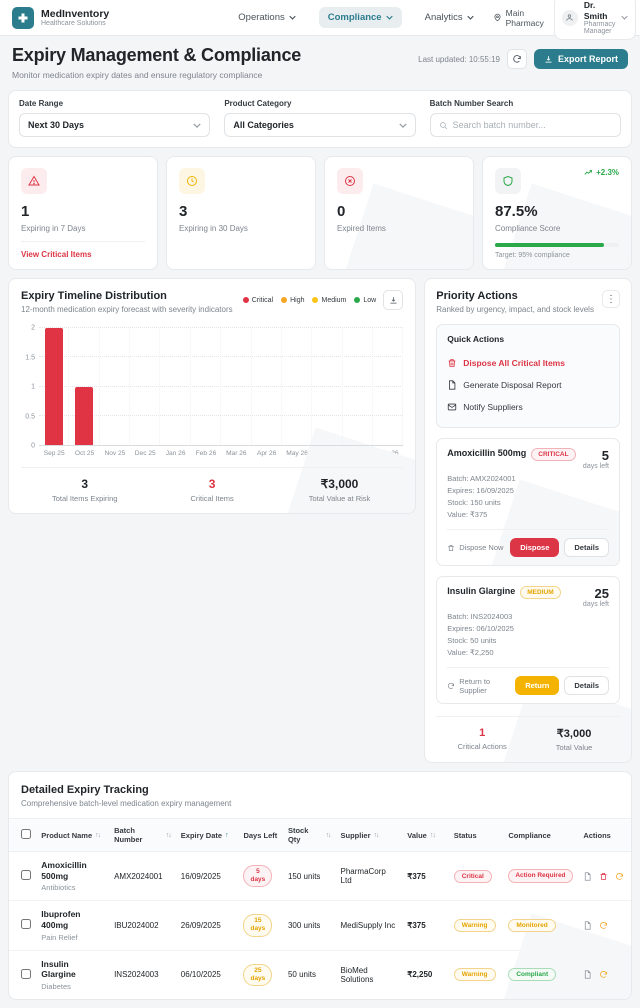  I want to click on y-tick-label: 1.5, so click(30, 357).